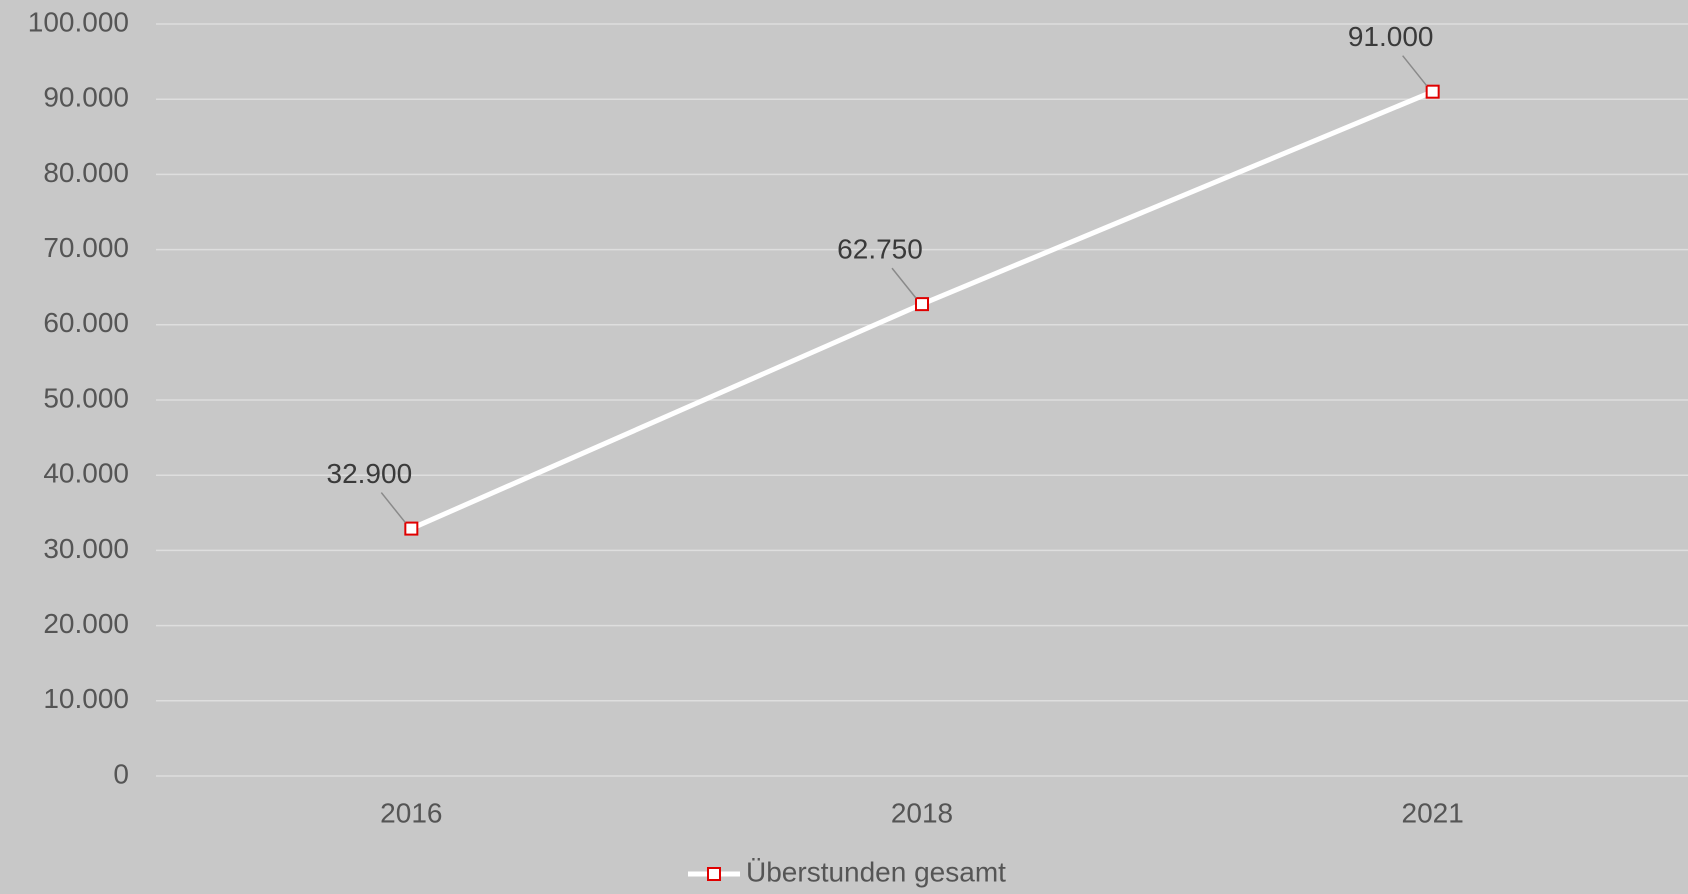  Describe the element at coordinates (876, 871) in the screenshot. I see `legend-label: Überstunden gesamt` at that location.